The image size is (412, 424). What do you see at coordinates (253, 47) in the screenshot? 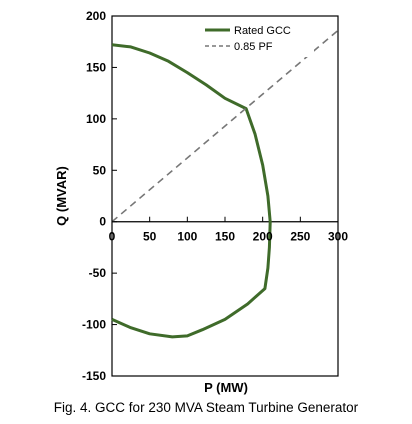
I see `legend-label: 0.85 PF` at bounding box center [253, 47].